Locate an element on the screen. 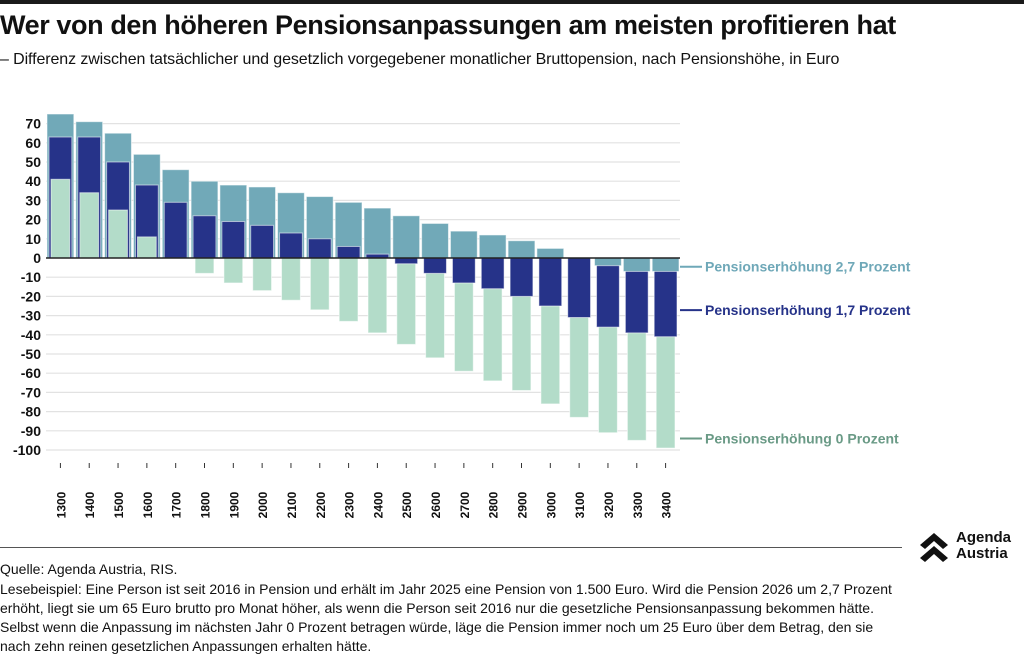  bar-group-1900 is located at coordinates (233, 234).